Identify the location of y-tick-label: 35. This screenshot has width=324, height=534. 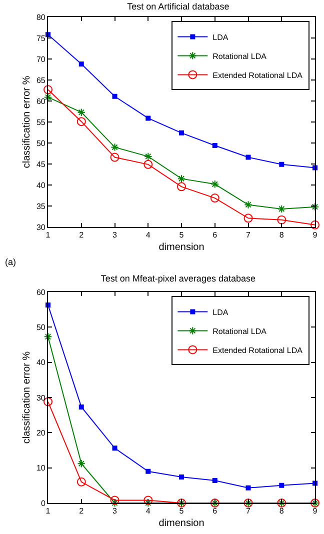
(41, 206).